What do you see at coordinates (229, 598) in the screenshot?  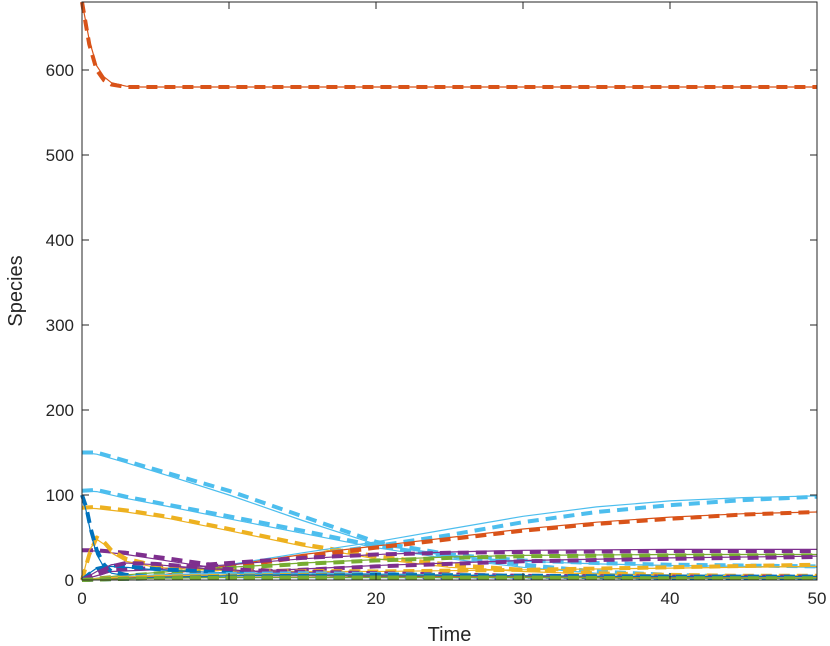 I see `x-tick-label: 10` at bounding box center [229, 598].